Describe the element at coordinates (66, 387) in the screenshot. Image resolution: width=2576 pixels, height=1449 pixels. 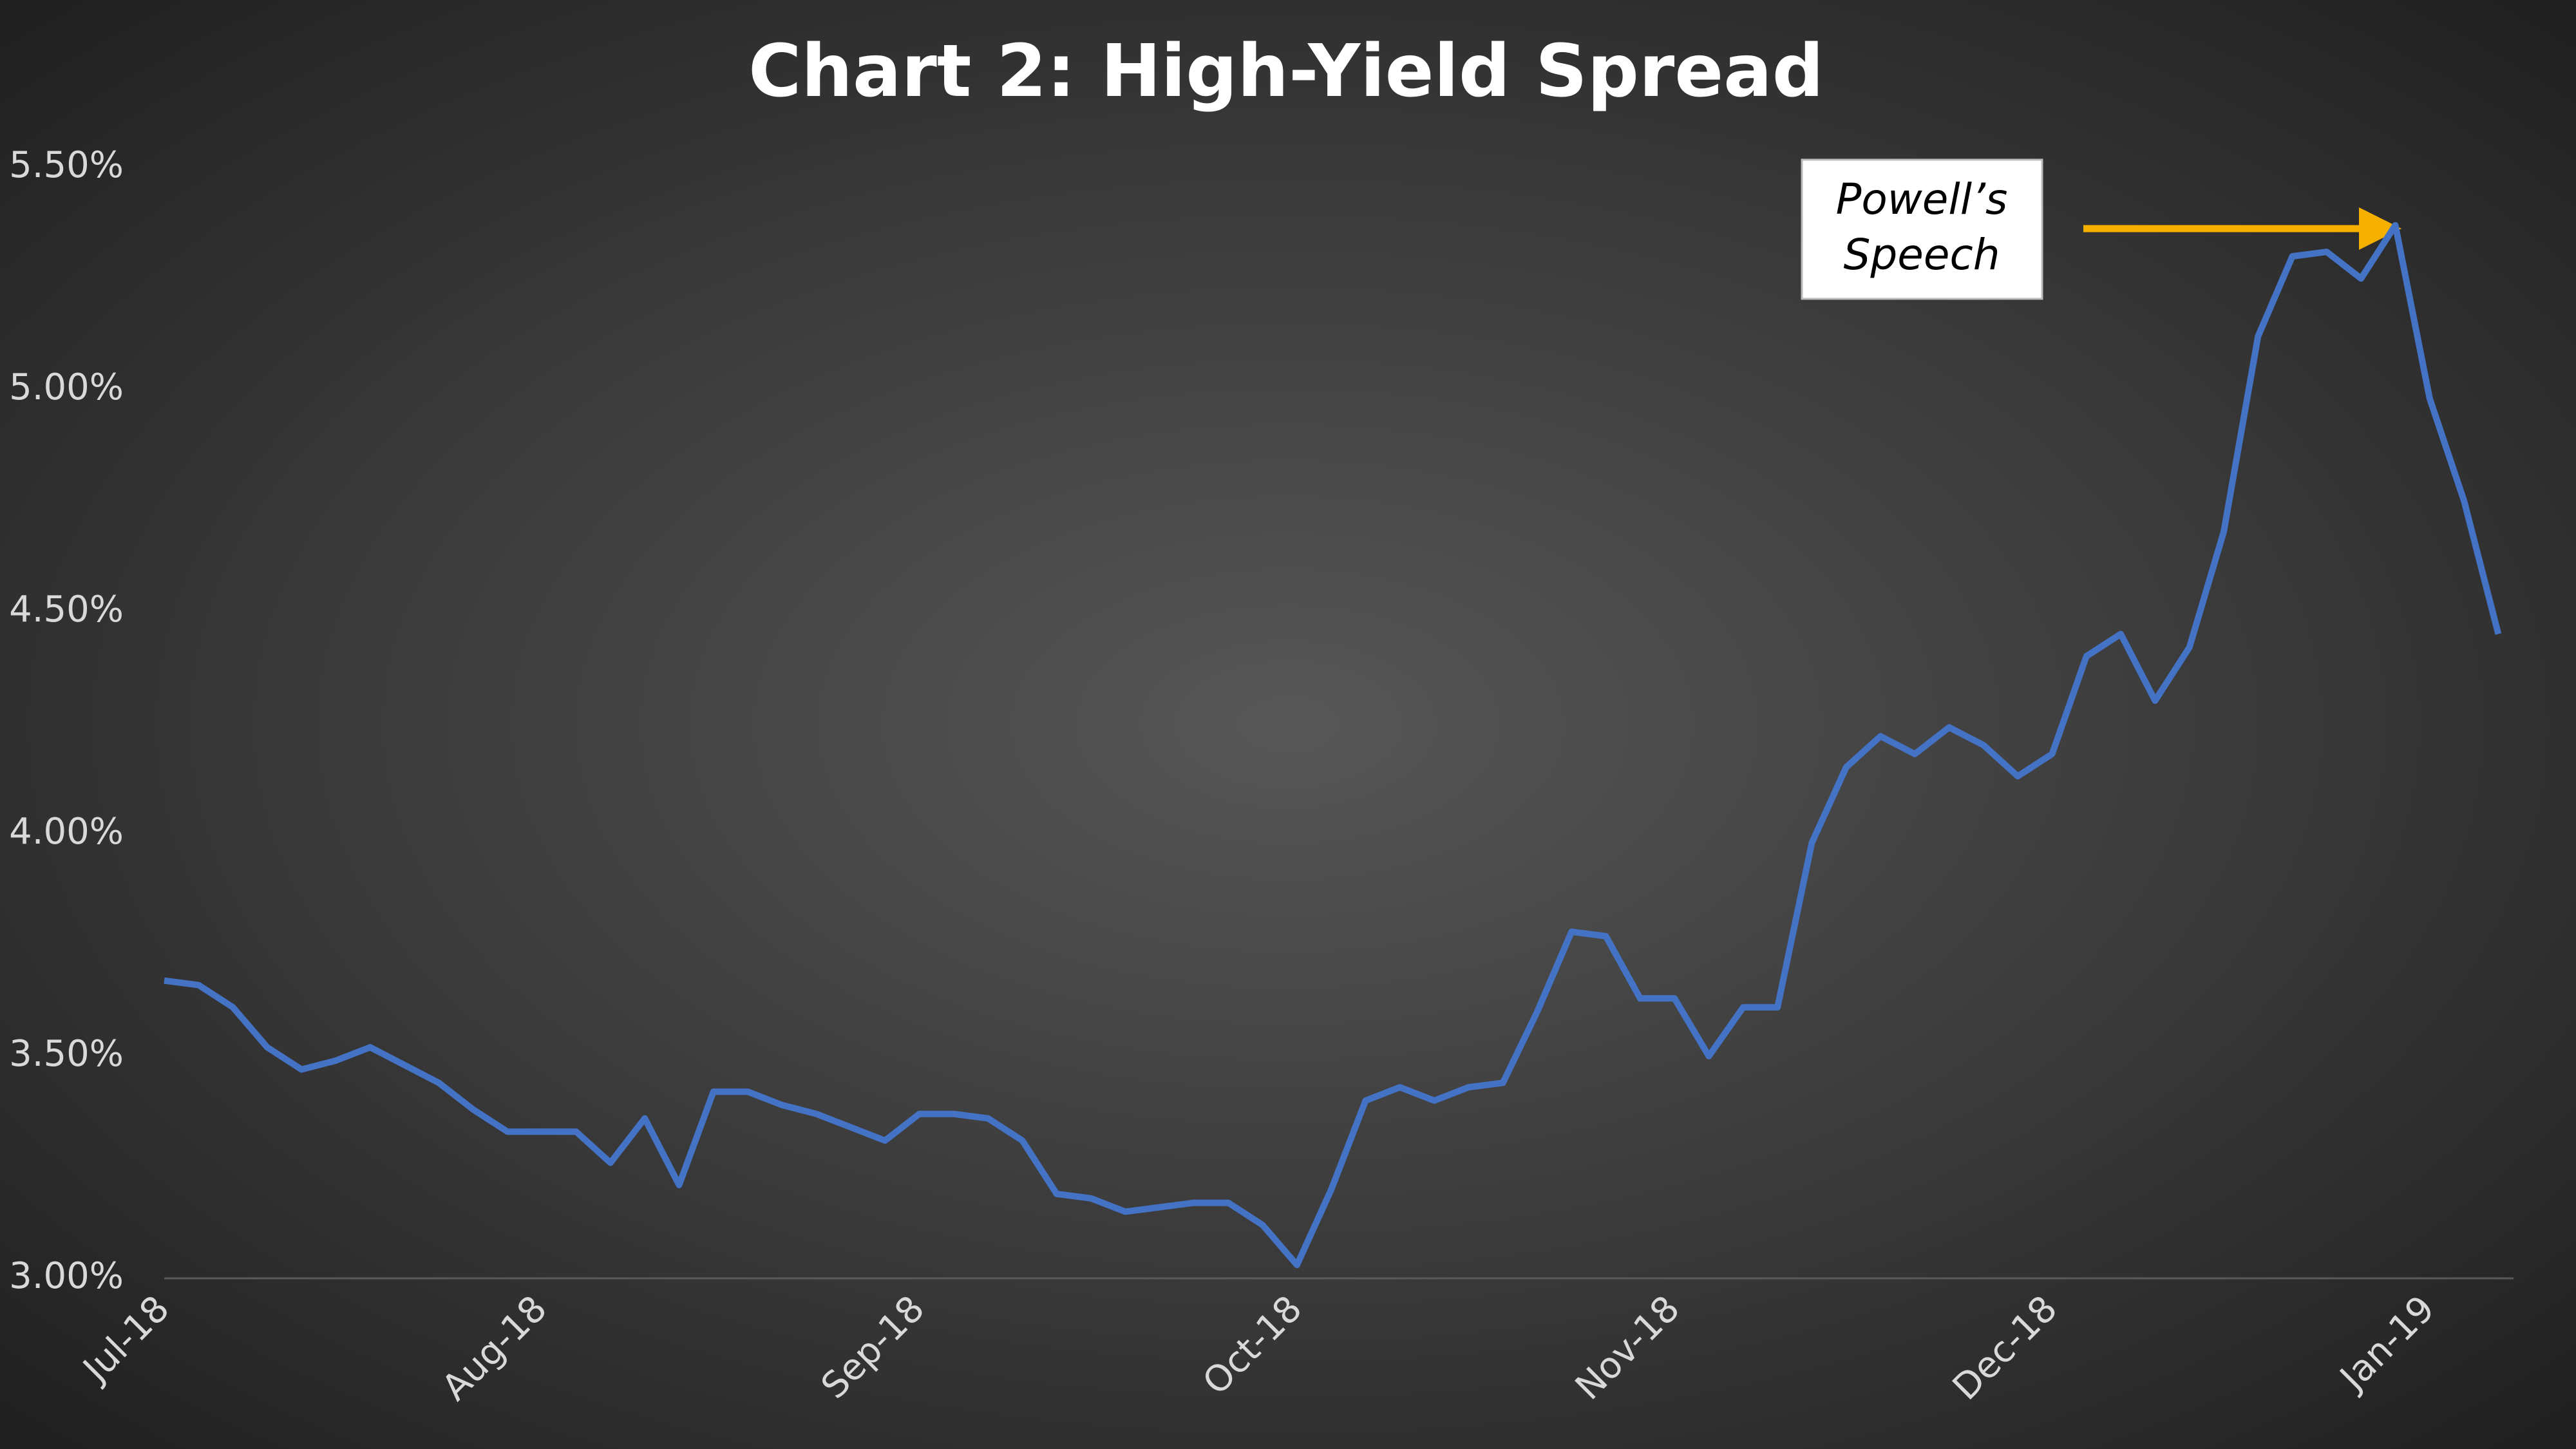
I see `y-tick-label: 5.00%` at that location.